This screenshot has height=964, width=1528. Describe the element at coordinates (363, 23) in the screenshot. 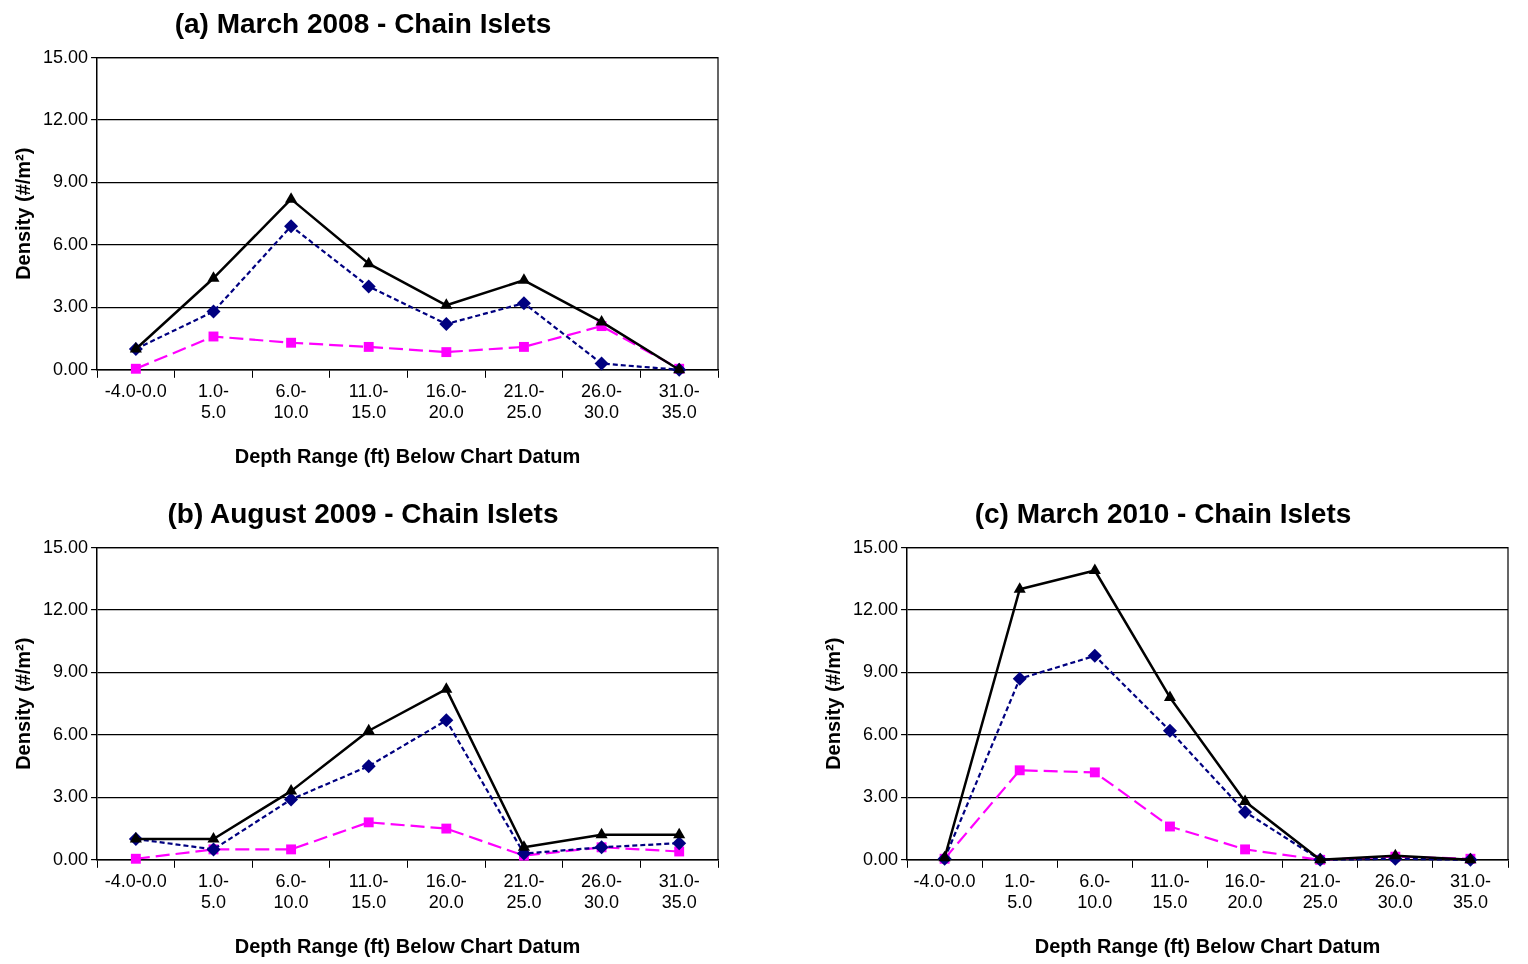

I see `chart-title: (a) March 2008 - Chain Islets` at that location.